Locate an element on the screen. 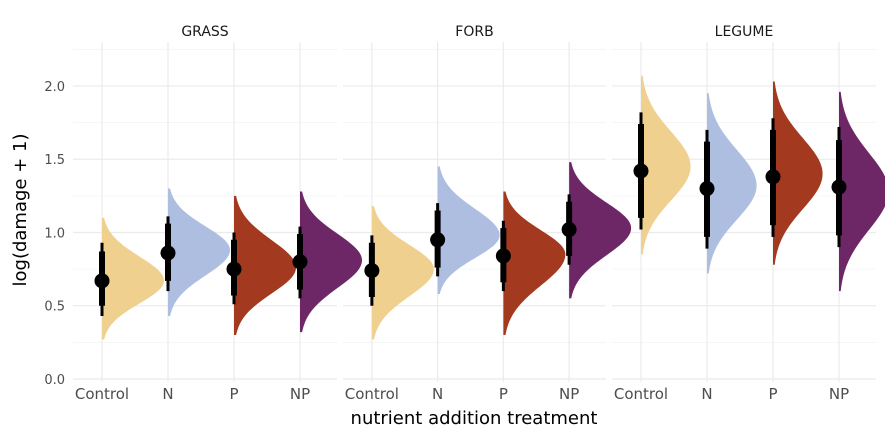 This screenshot has width=885, height=442. y-tick-label: 2.0 is located at coordinates (54, 87).